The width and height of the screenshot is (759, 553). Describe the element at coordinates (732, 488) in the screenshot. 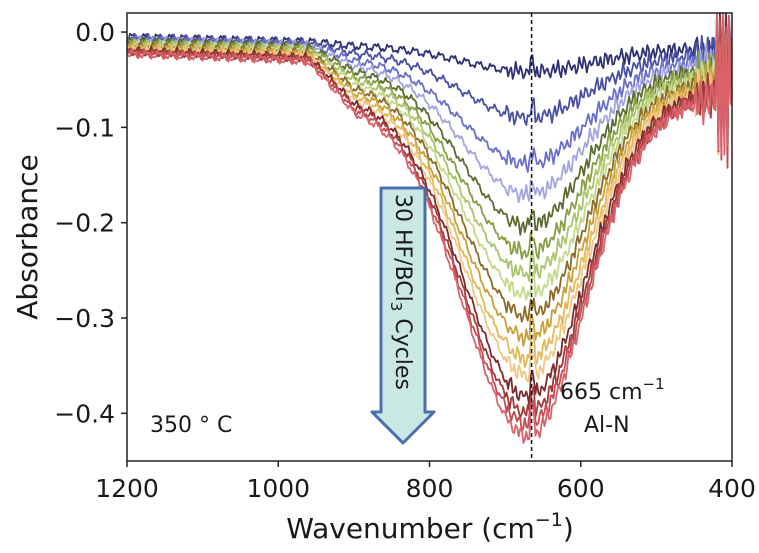

I see `x-tick-label: 400` at that location.